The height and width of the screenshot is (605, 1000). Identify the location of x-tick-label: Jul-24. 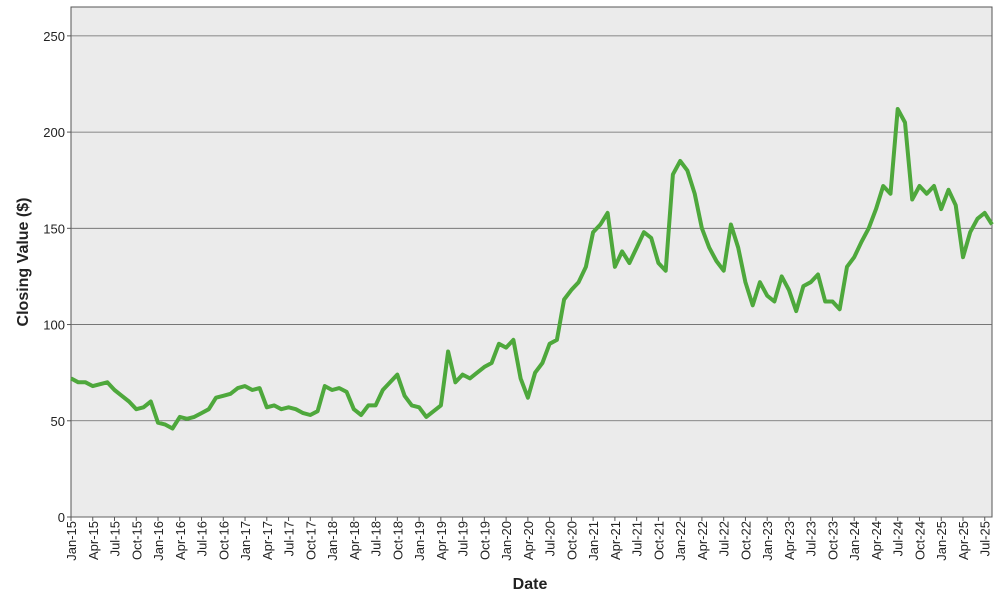
(898, 538).